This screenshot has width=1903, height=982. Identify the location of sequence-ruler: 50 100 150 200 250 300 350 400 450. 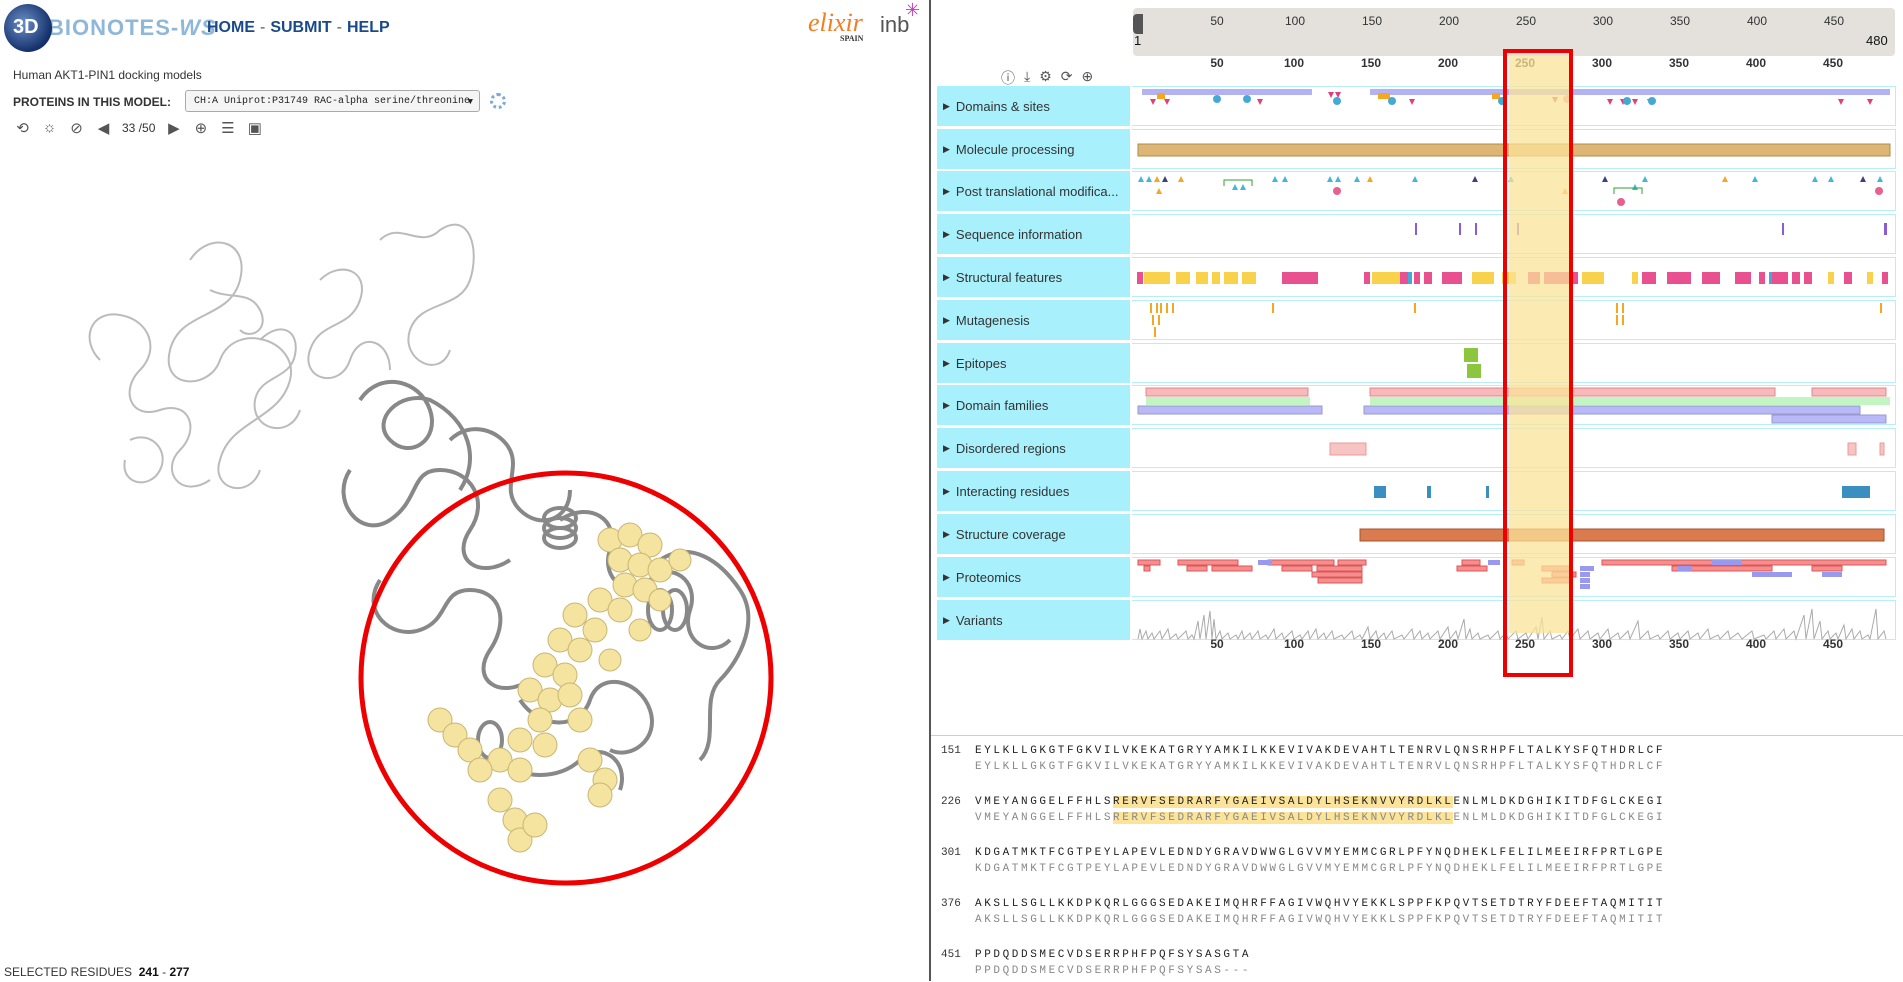
(1514, 32).